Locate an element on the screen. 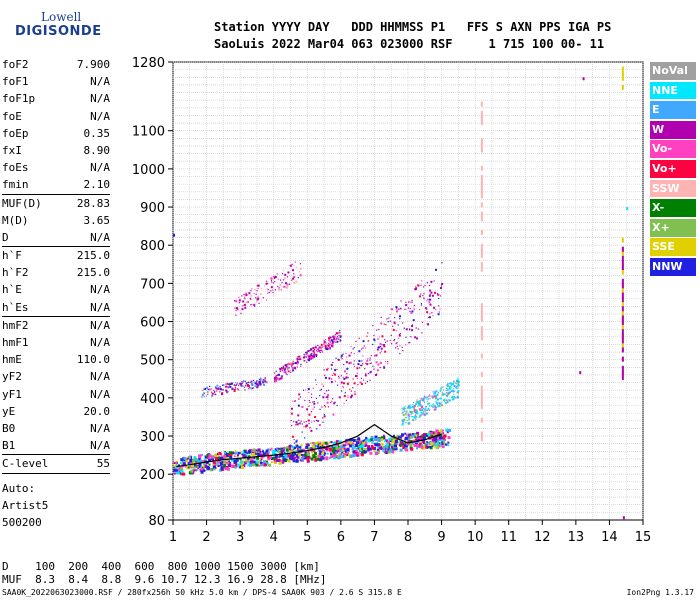  param-row: MUF(D) 28.83 is located at coordinates (56, 203).